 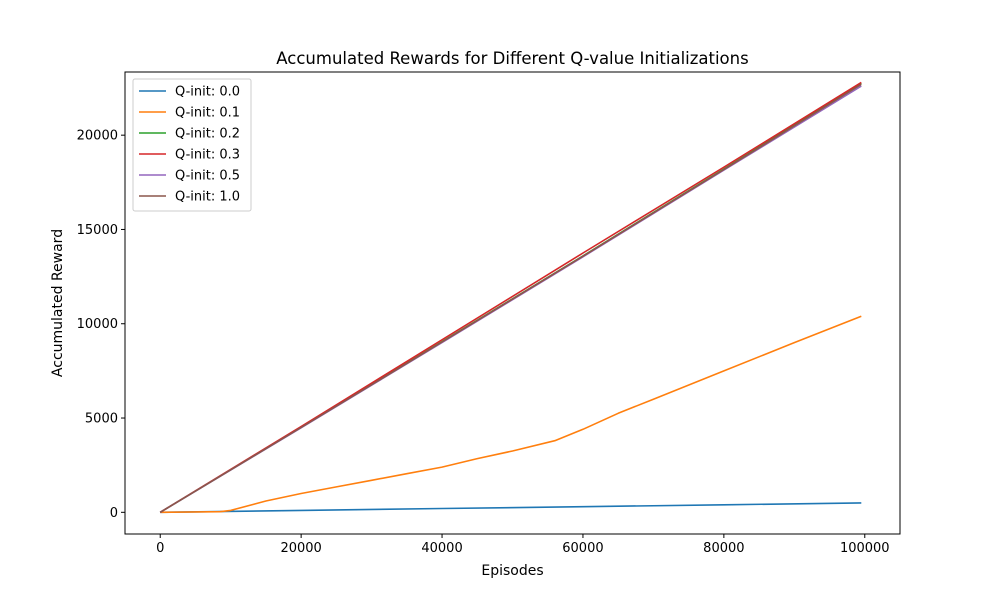 What do you see at coordinates (723, 548) in the screenshot?
I see `x-tick-label: 80000` at bounding box center [723, 548].